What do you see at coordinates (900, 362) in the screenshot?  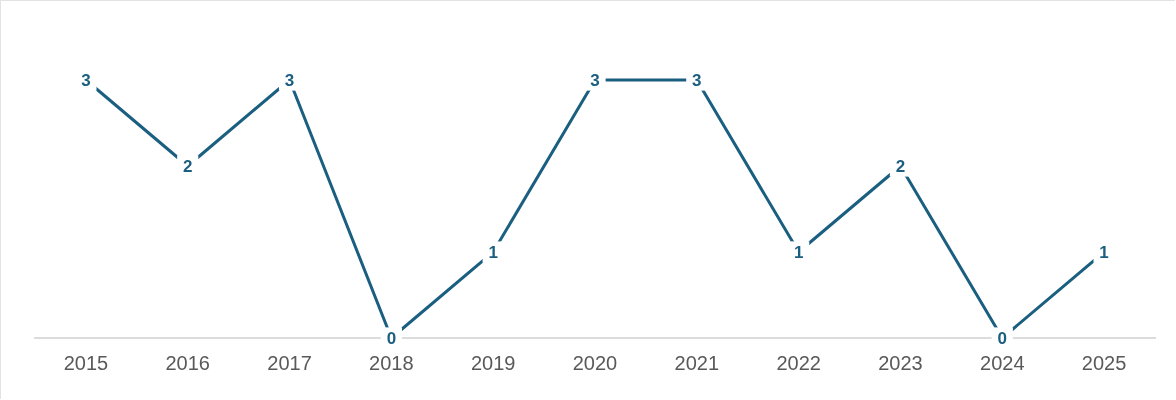 I see `x-tick-label: 2023` at bounding box center [900, 362].